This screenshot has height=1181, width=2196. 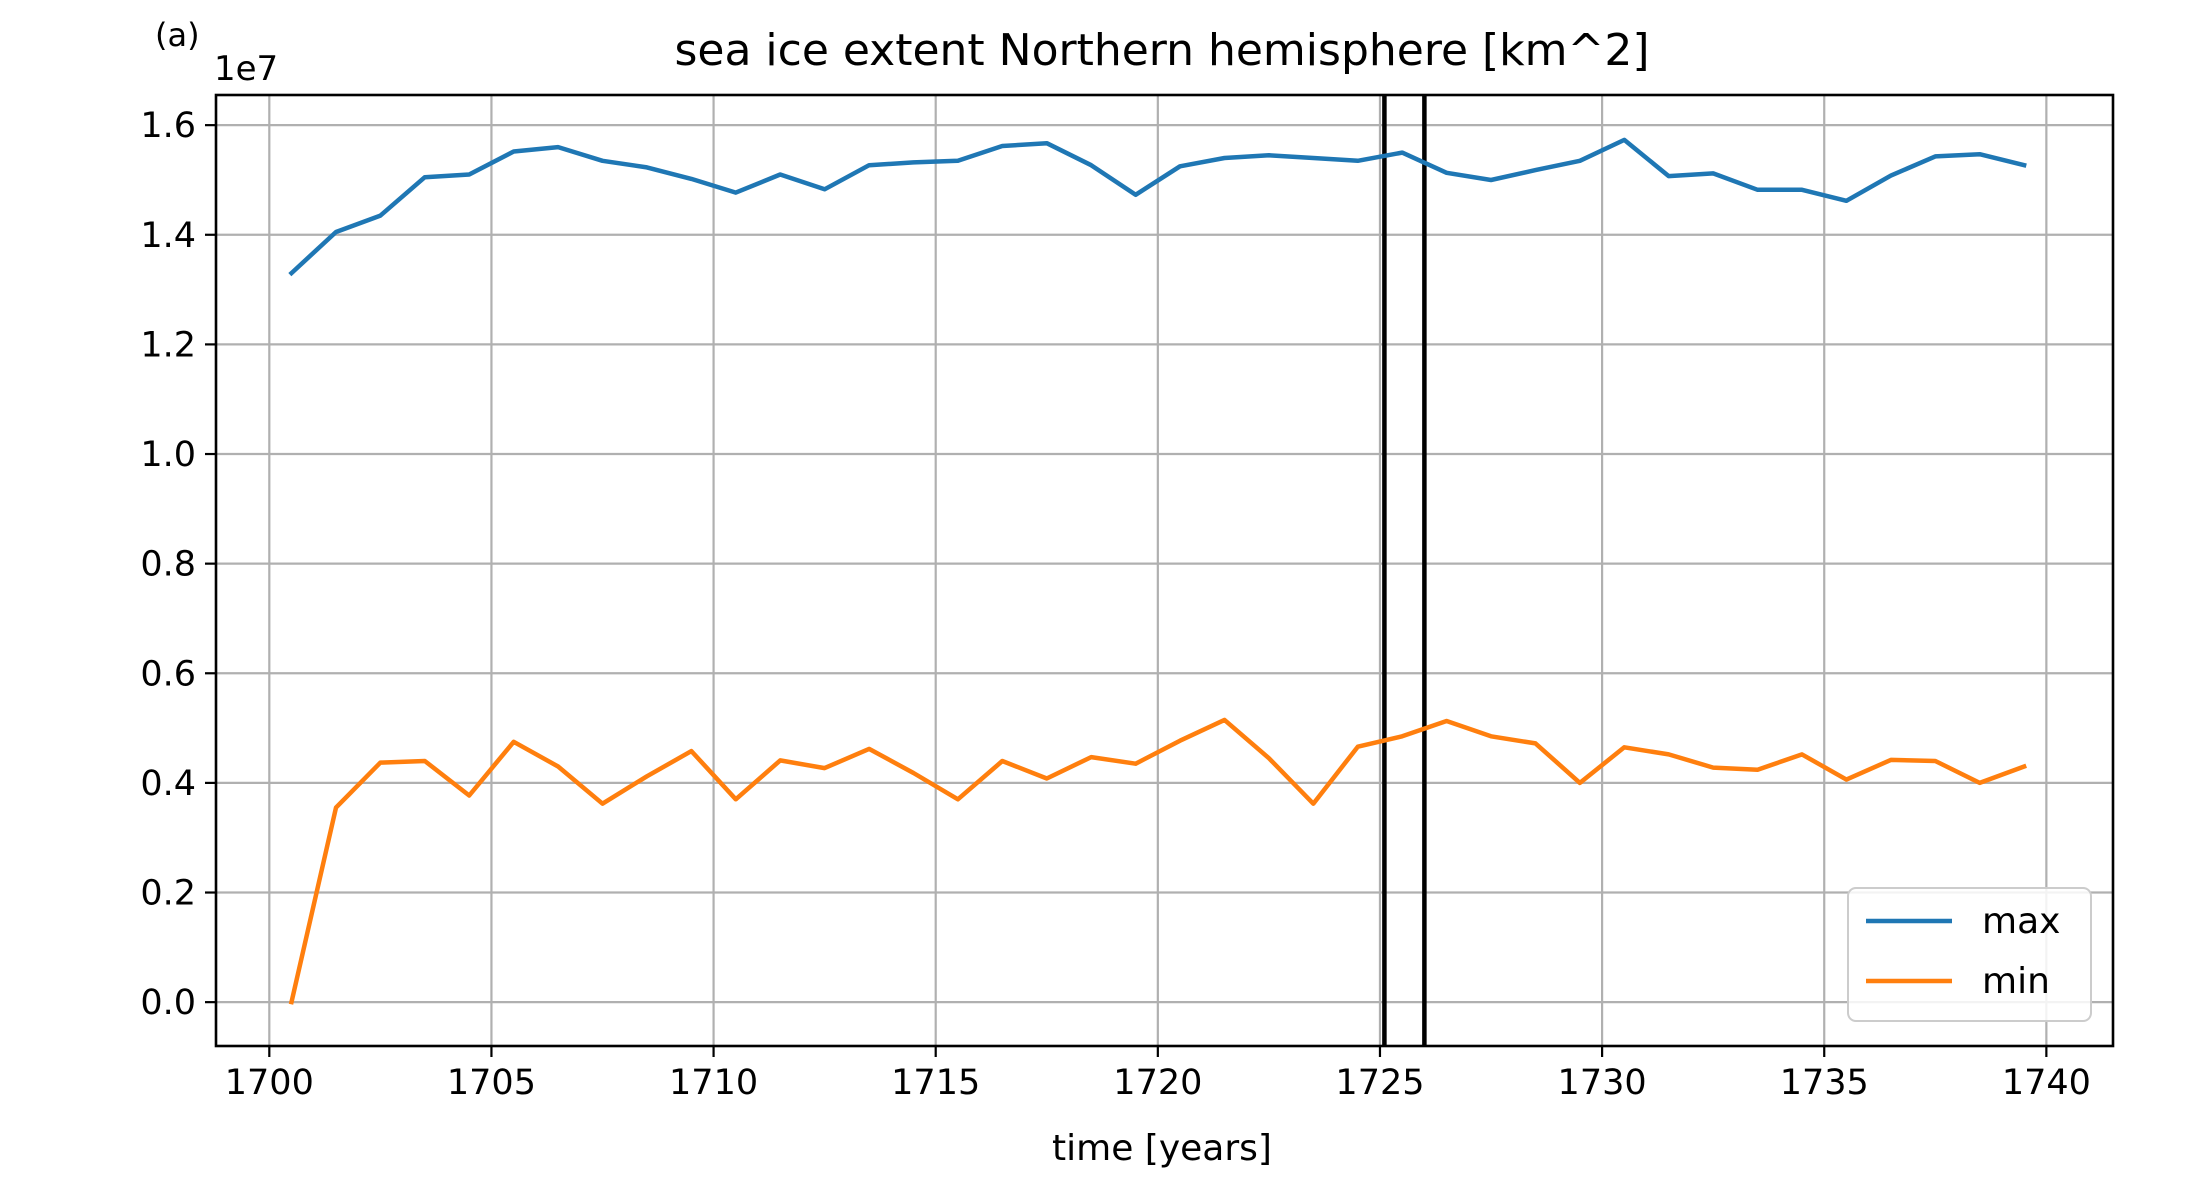 I want to click on x-tick-label: 1735, so click(x=1824, y=1083).